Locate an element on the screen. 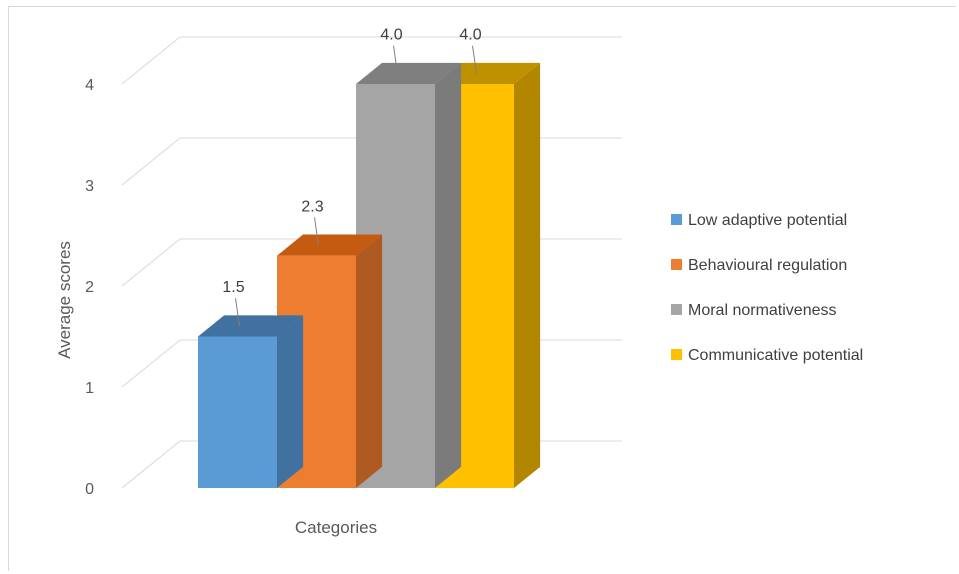 Image resolution: width=959 pixels, height=574 pixels. data-label: 2.3 is located at coordinates (312, 206).